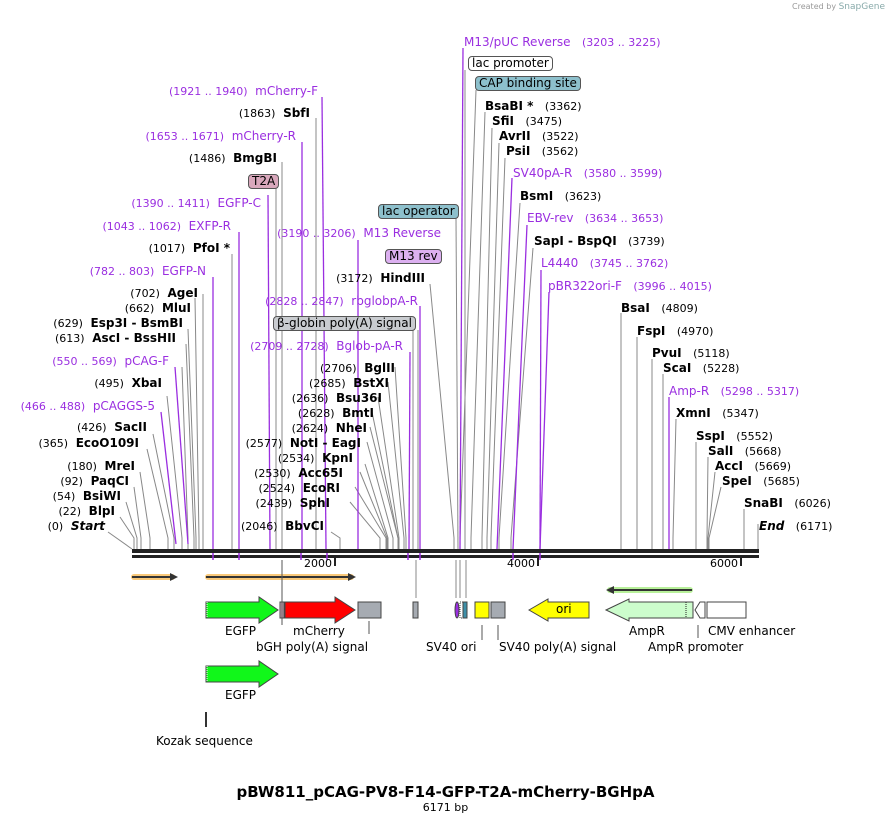 This screenshot has width=891, height=823. Describe the element at coordinates (319, 631) in the screenshot. I see `feature-mcherry-label: mCherry` at that location.